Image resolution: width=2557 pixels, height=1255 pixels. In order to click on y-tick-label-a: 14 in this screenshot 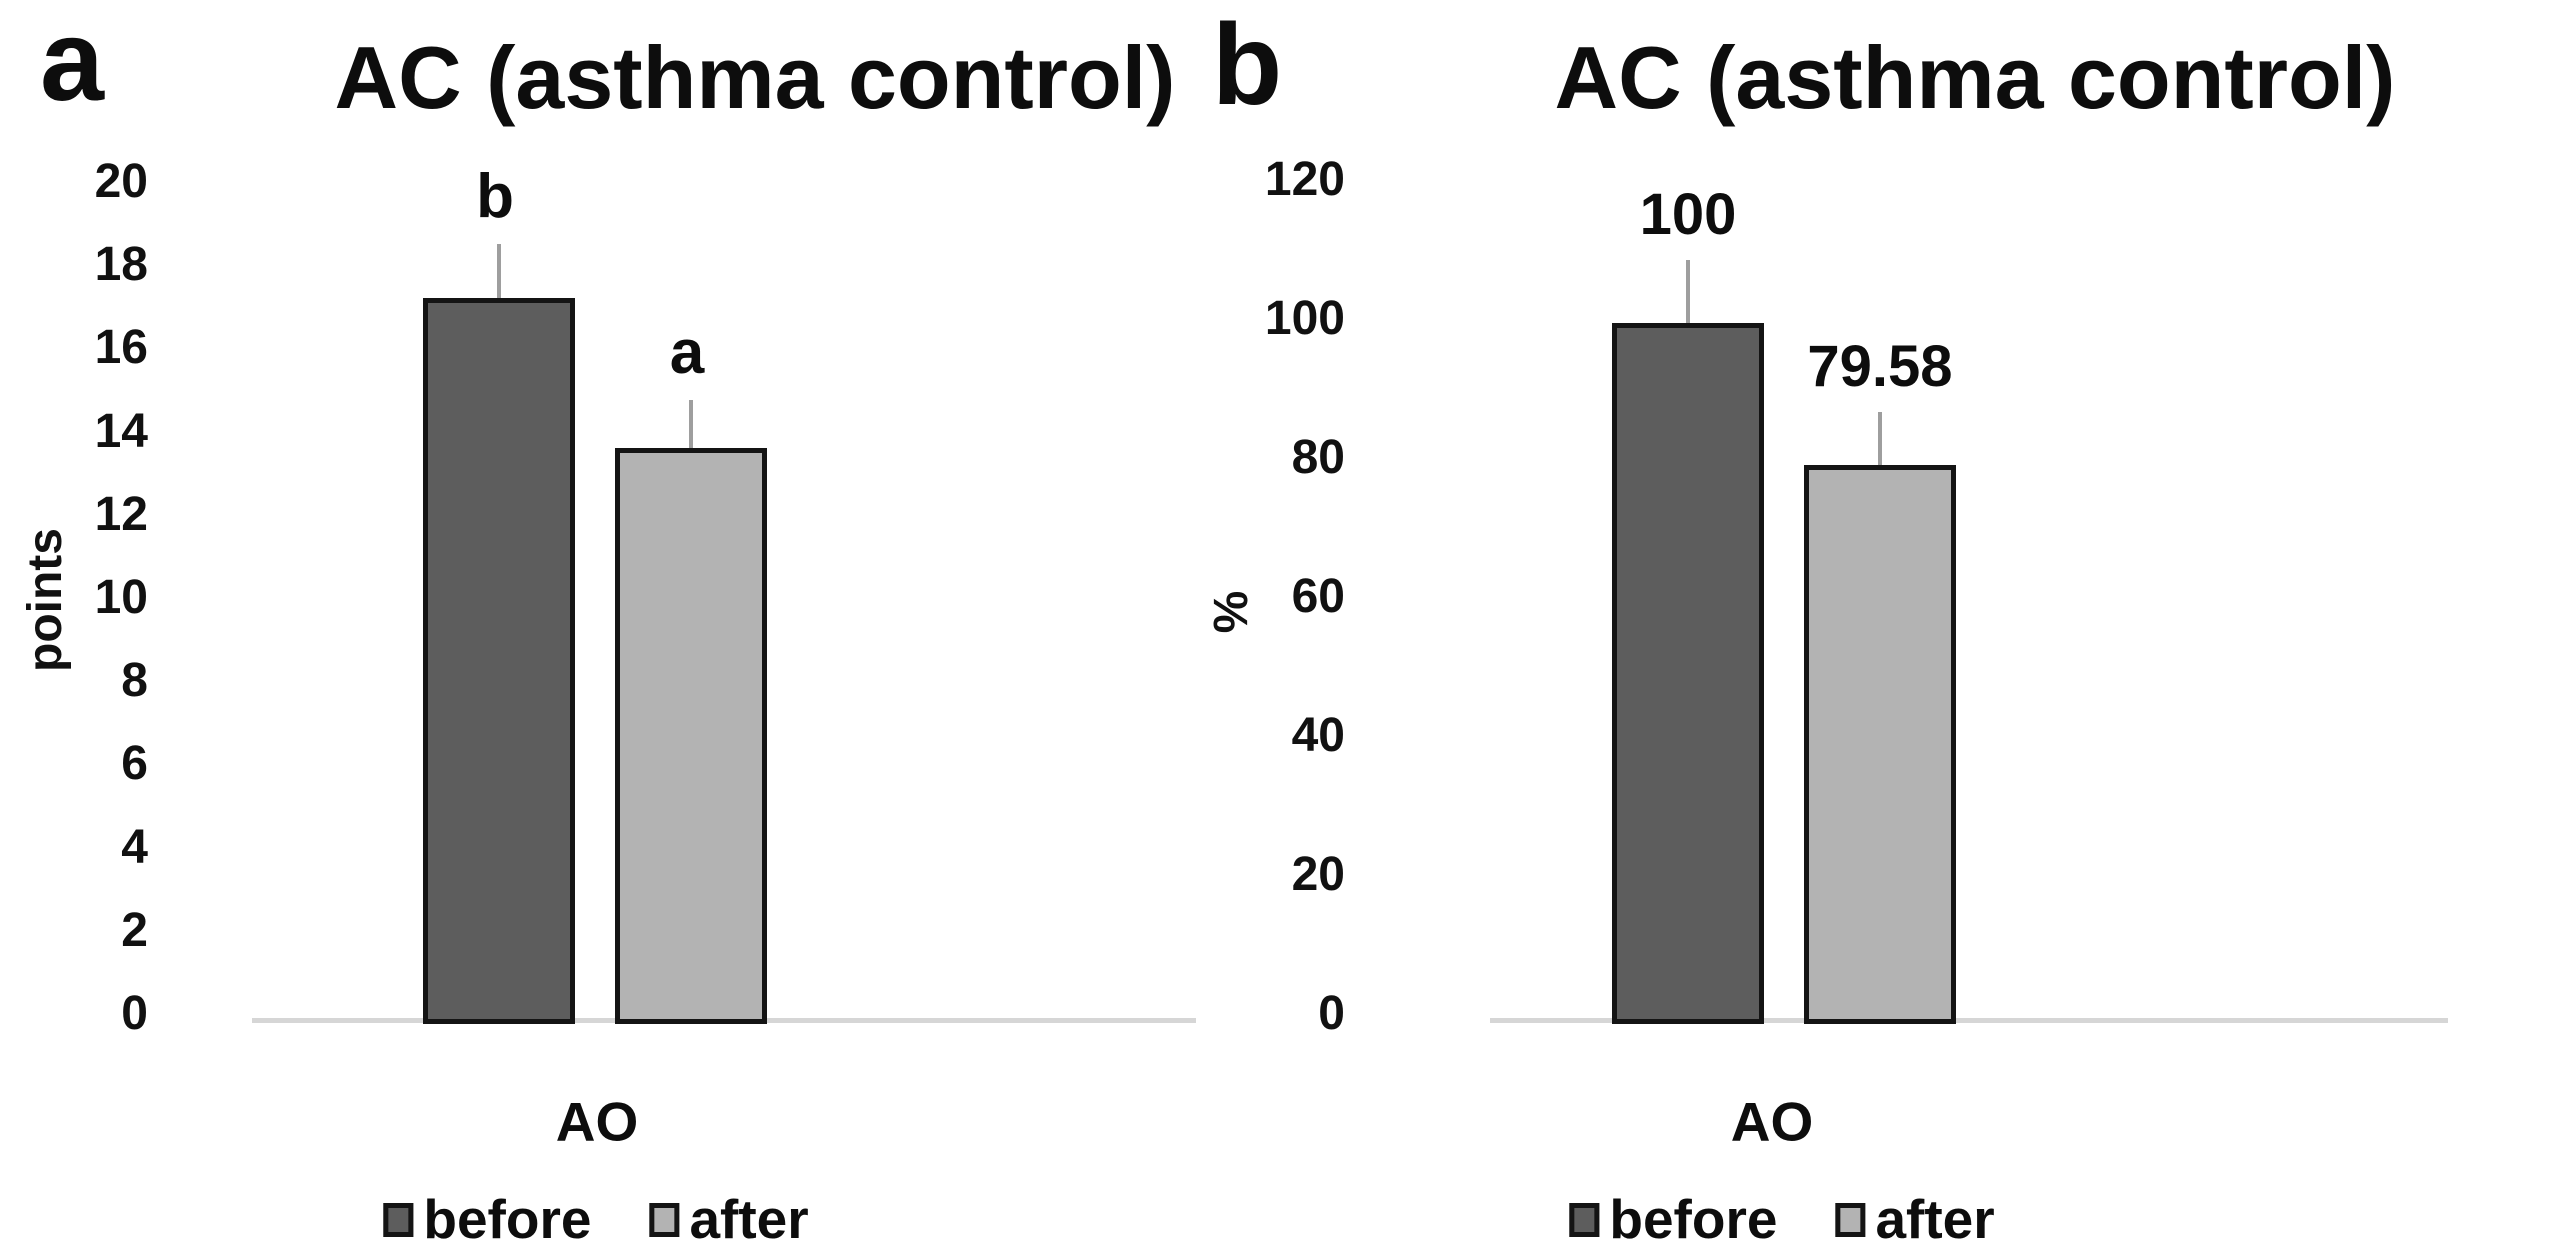, I will do `click(121, 431)`.